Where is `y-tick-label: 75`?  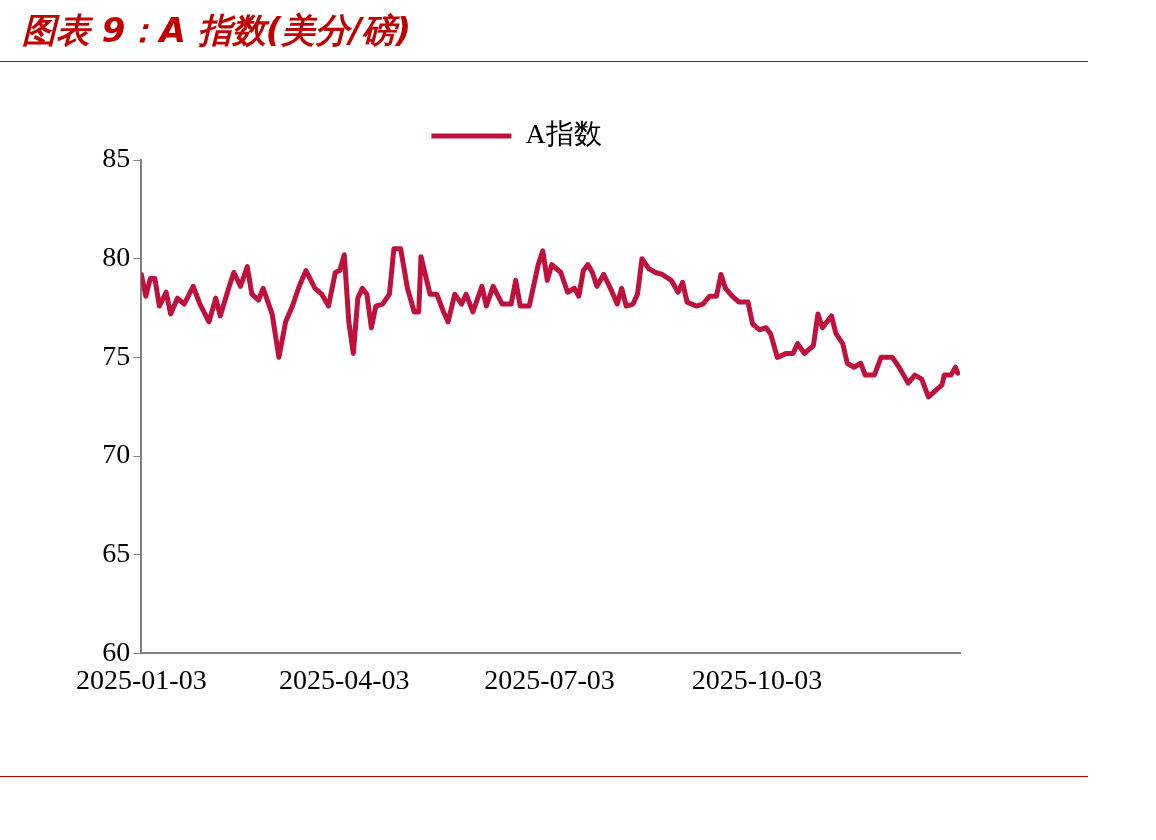 y-tick-label: 75 is located at coordinates (116, 355).